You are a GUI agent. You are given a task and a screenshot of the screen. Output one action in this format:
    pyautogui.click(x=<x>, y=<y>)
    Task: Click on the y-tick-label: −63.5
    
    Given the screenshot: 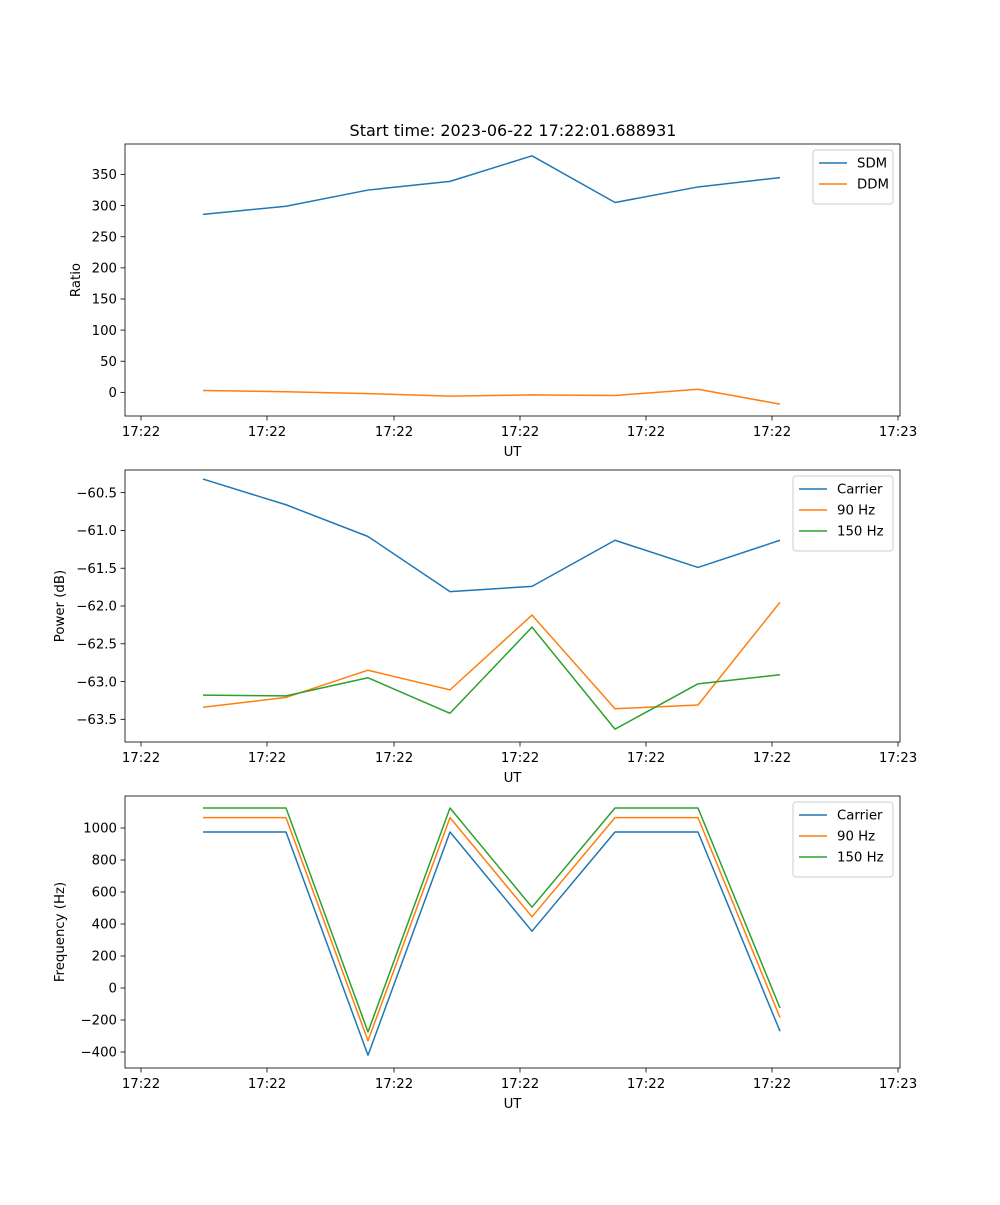 What is the action you would take?
    pyautogui.click(x=96, y=720)
    